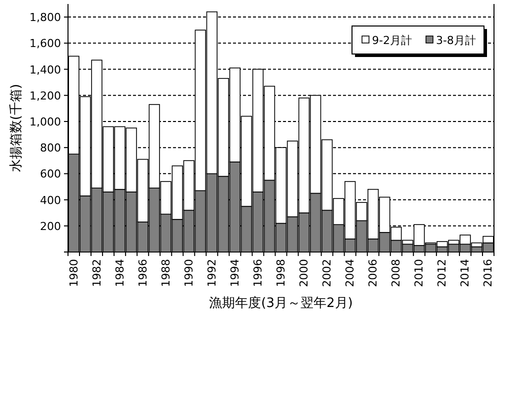 Image resolution: width=514 pixels, height=407 pixels. Describe the element at coordinates (211, 273) in the screenshot. I see `x-tick-label: 1992` at that location.